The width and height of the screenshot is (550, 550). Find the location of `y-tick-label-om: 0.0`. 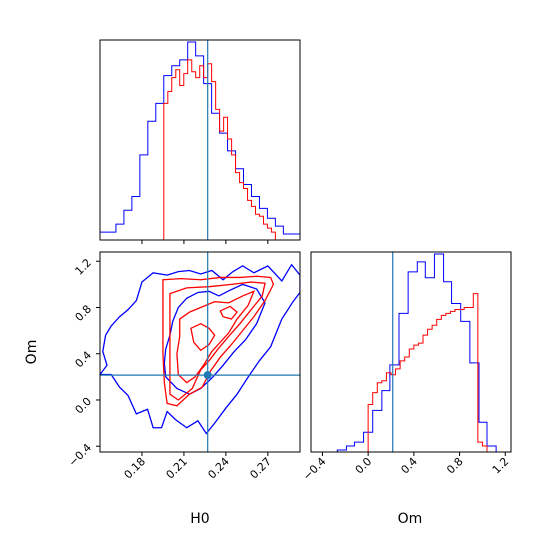

y-tick-label-om: 0.0 is located at coordinates (84, 406).